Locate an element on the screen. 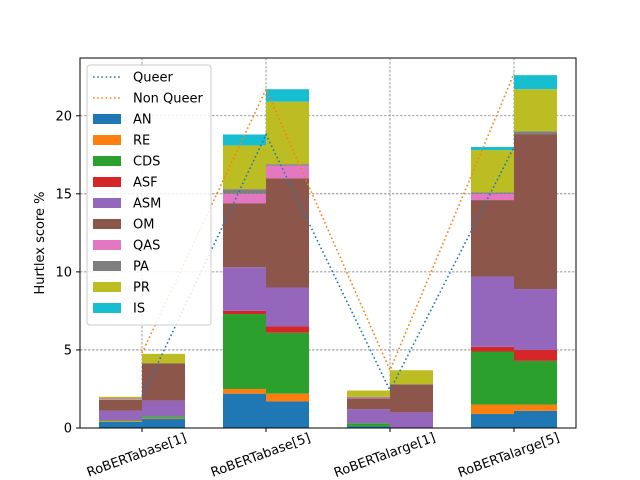 The height and width of the screenshot is (480, 640). legend-box is located at coordinates (149, 195).